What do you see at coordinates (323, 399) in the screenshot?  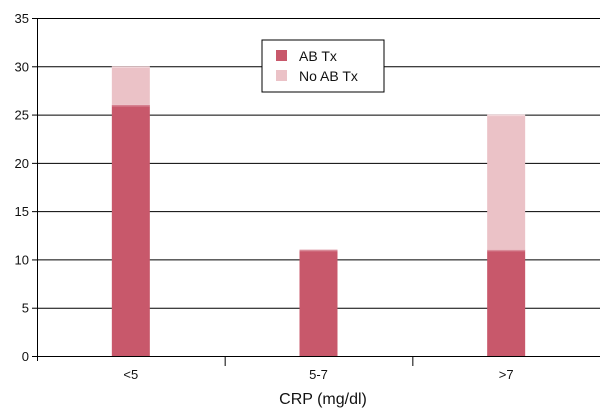 I see `x-axis-title: CRP (mg/dl)` at bounding box center [323, 399].